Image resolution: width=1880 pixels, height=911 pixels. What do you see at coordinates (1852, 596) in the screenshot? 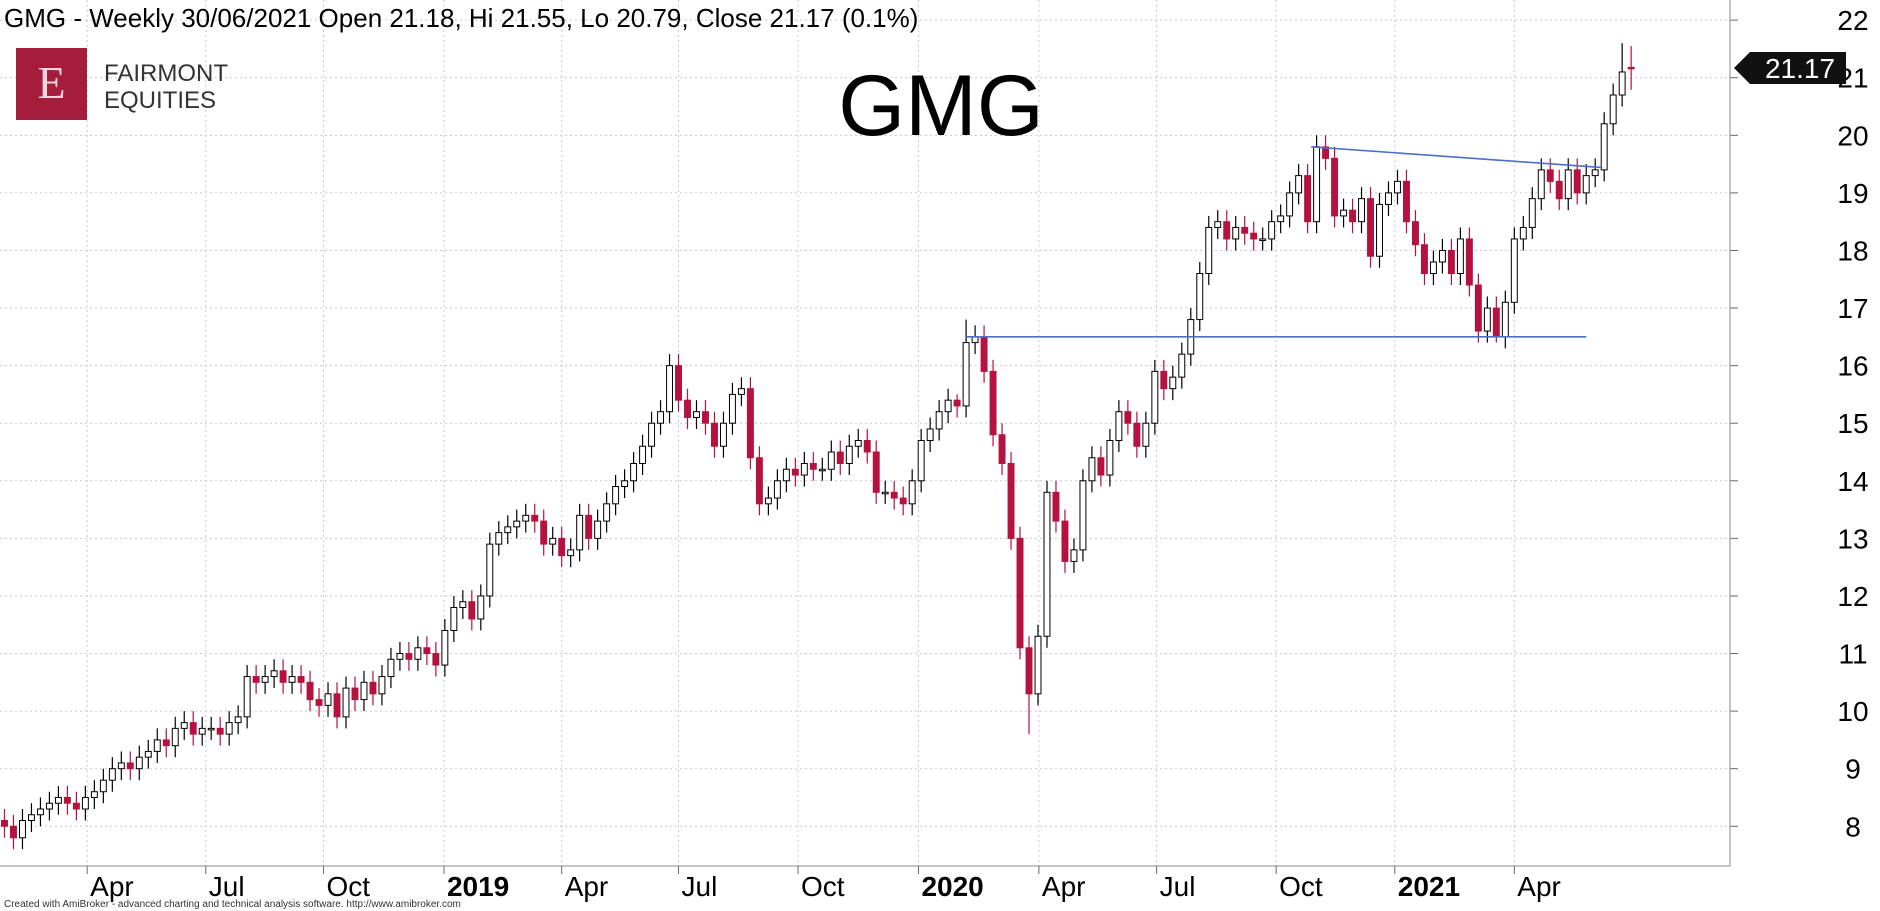
I see `y-tick-label: 12` at bounding box center [1852, 596].